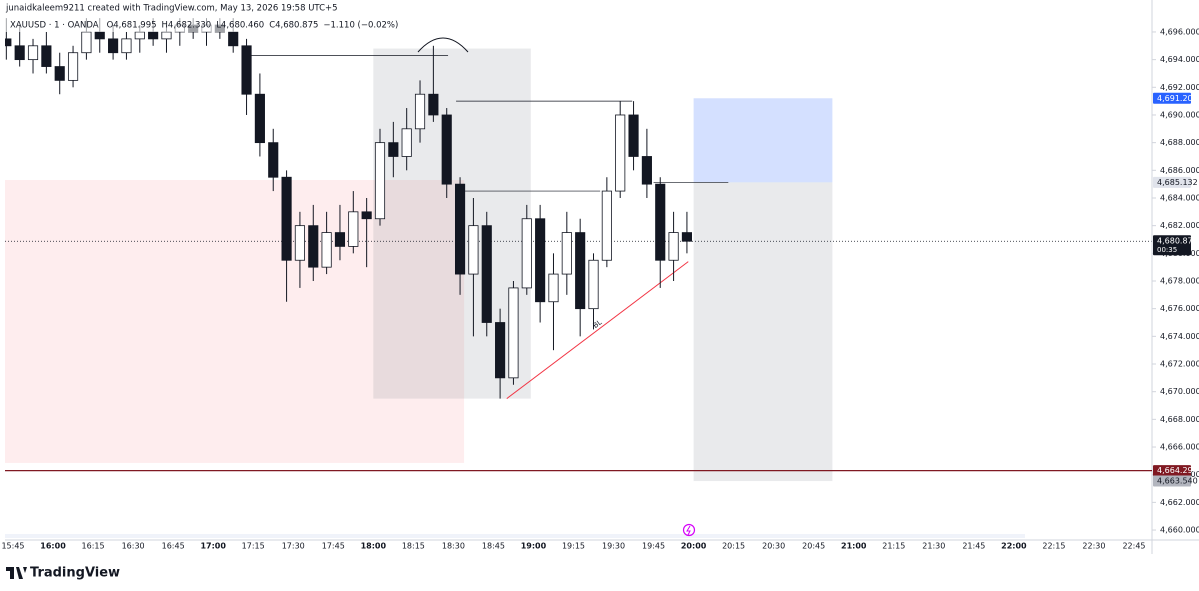 The height and width of the screenshot is (591, 1199). I want to click on price-tag-label: 4,663.540, so click(1177, 481).